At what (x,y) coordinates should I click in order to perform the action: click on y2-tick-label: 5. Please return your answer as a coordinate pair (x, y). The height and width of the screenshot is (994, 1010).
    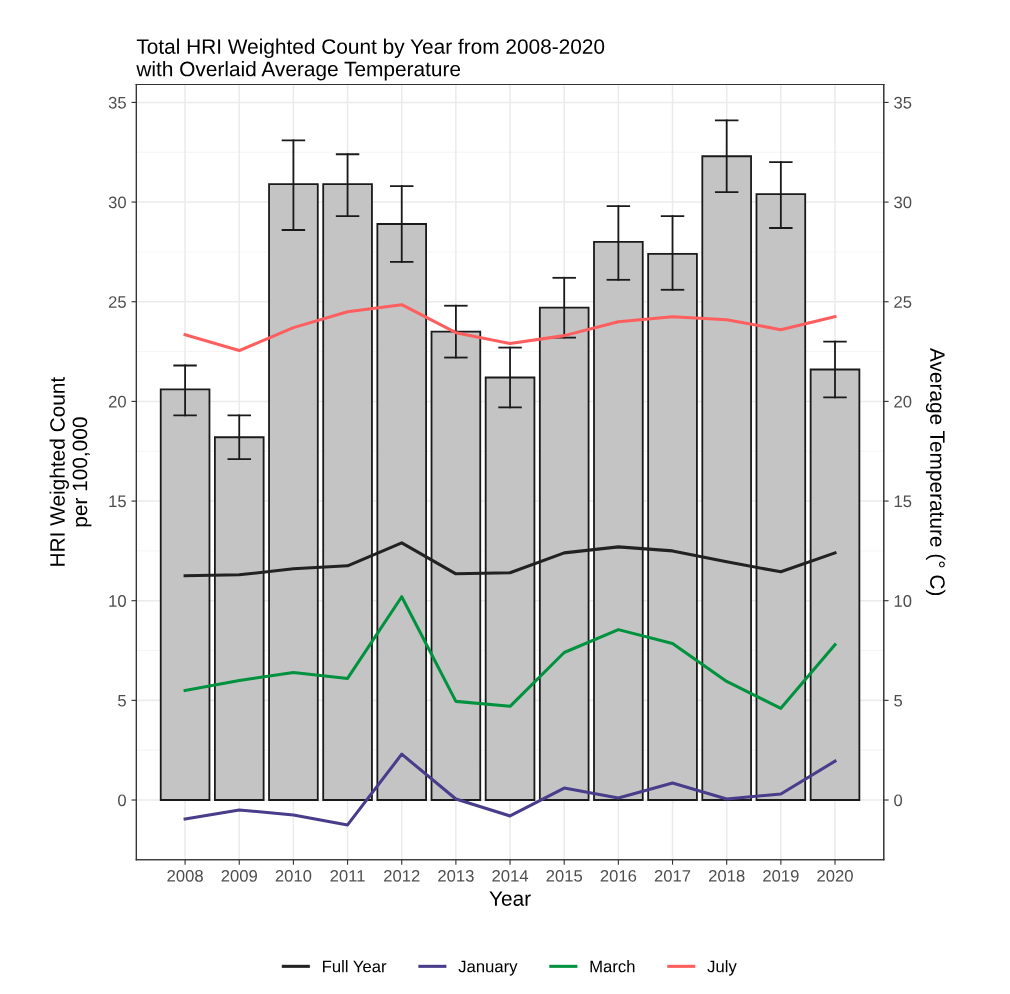
    Looking at the image, I should click on (898, 700).